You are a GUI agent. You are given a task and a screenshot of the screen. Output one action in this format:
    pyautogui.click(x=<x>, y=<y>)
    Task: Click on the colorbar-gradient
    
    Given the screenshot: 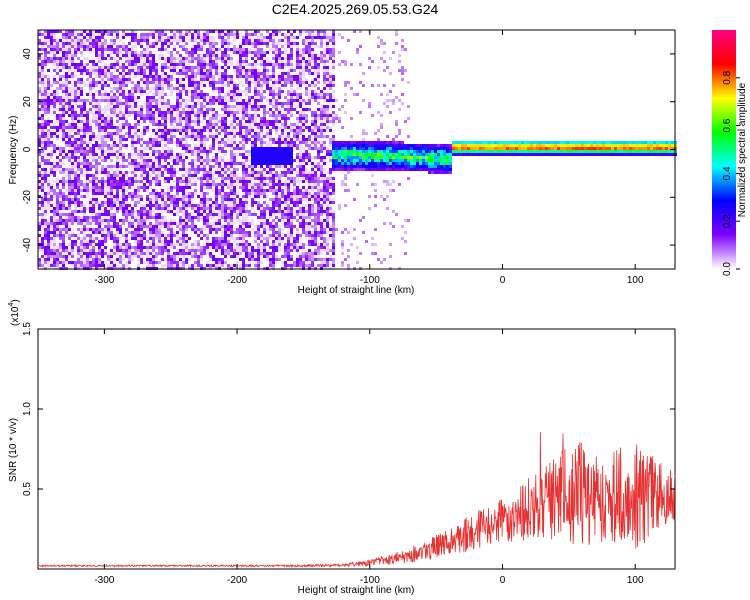 What is the action you would take?
    pyautogui.click(x=724, y=149)
    